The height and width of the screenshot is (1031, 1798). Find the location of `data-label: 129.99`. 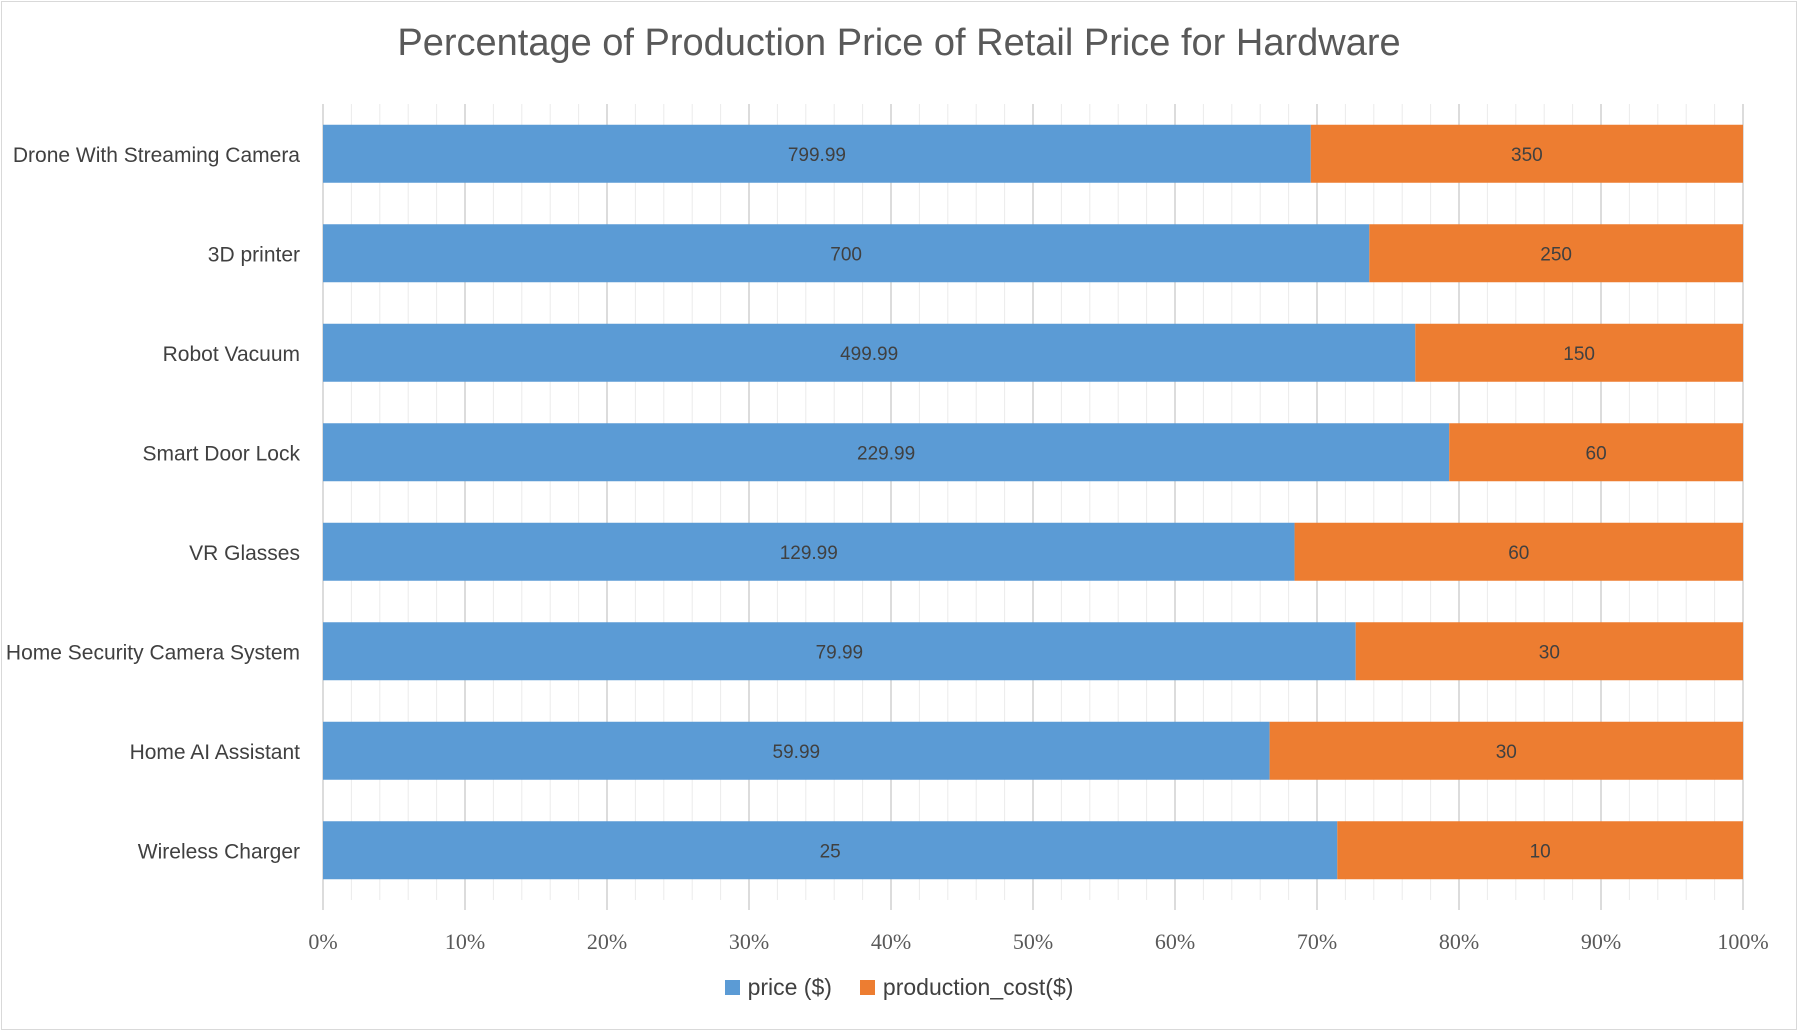

data-label: 129.99 is located at coordinates (809, 553).